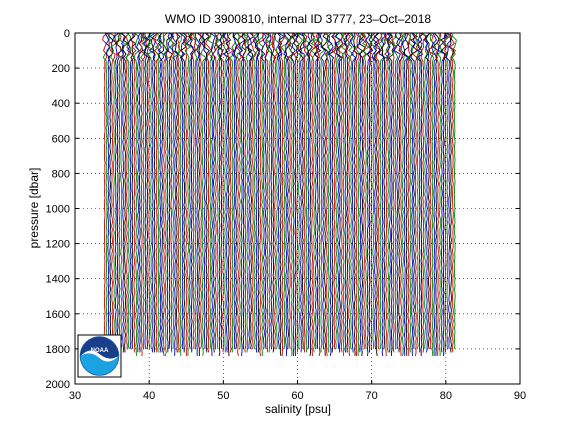 This screenshot has height=432, width=576. Describe the element at coordinates (61, 69) in the screenshot. I see `y-tick-label: 200` at that location.